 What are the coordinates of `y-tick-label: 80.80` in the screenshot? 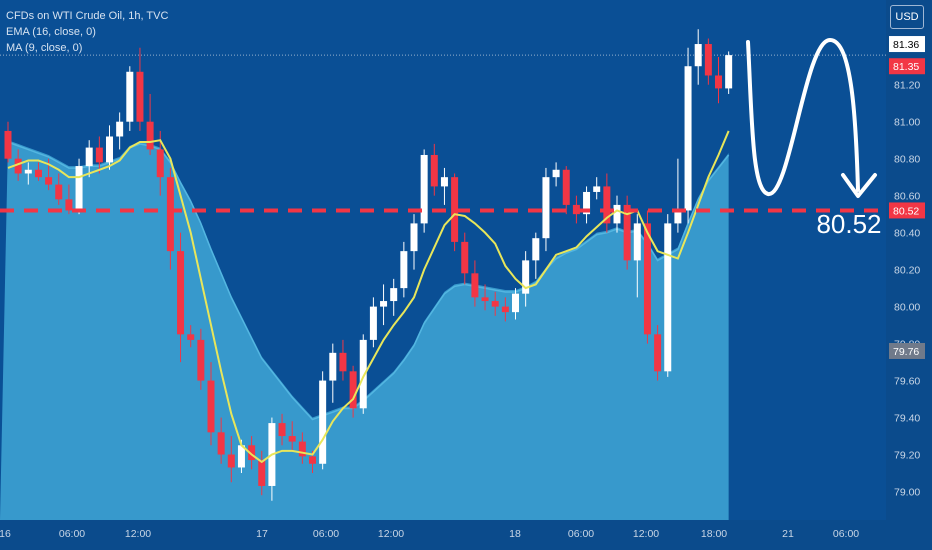 It's located at (907, 160).